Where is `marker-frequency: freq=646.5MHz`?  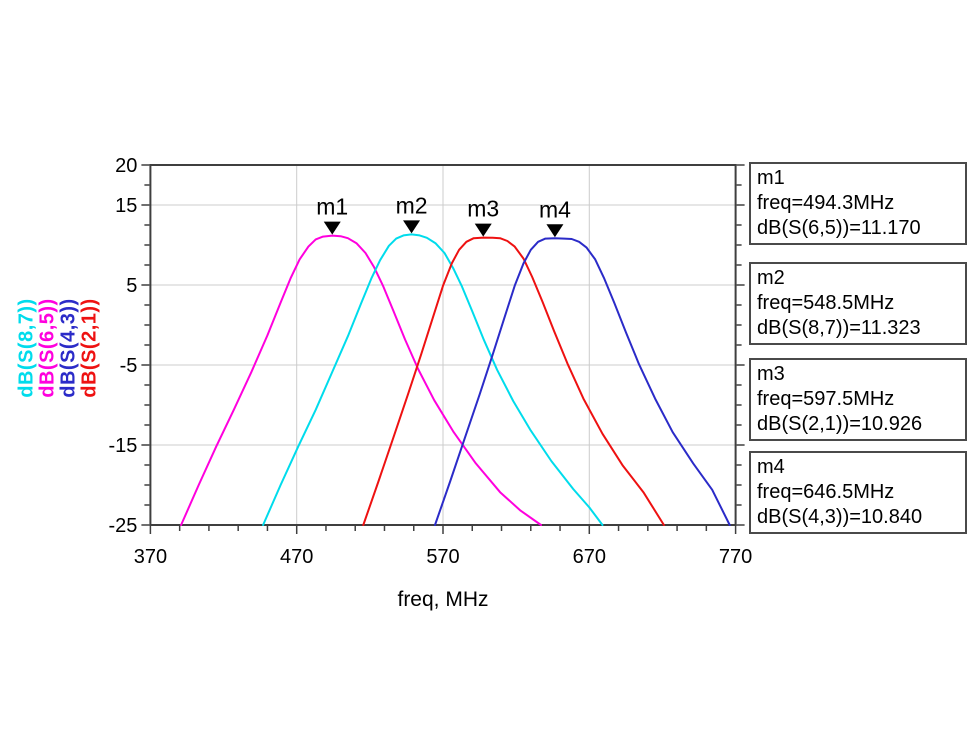 marker-frequency: freq=646.5MHz is located at coordinates (826, 492).